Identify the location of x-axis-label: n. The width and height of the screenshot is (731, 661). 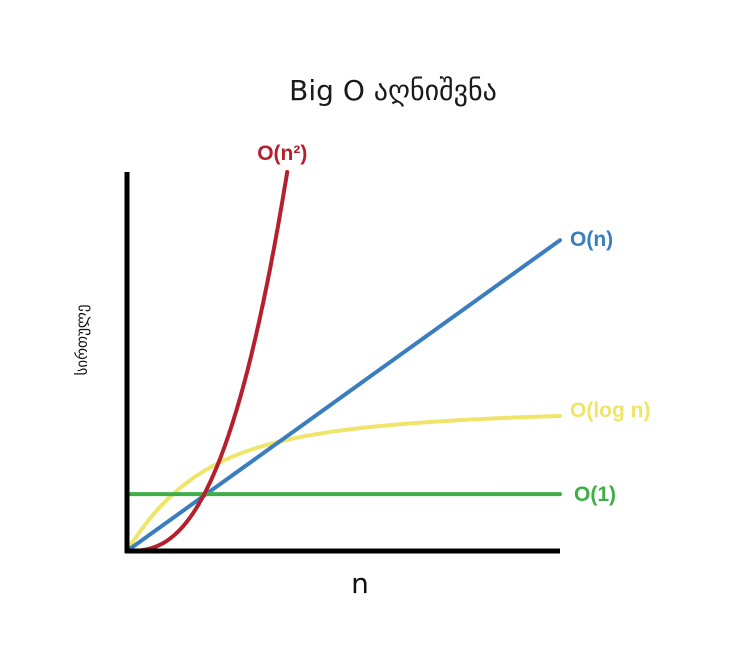
(360, 583).